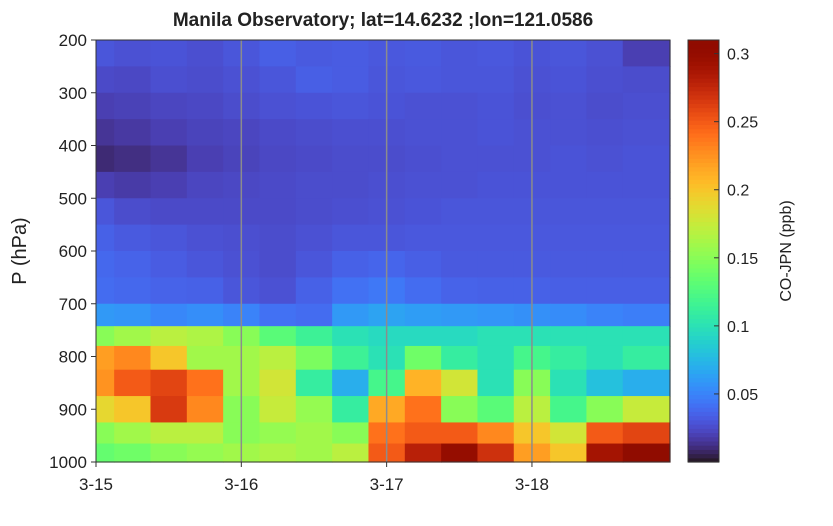 The height and width of the screenshot is (526, 833). Describe the element at coordinates (68, 462) in the screenshot. I see `y-tick-label: 1000` at that location.